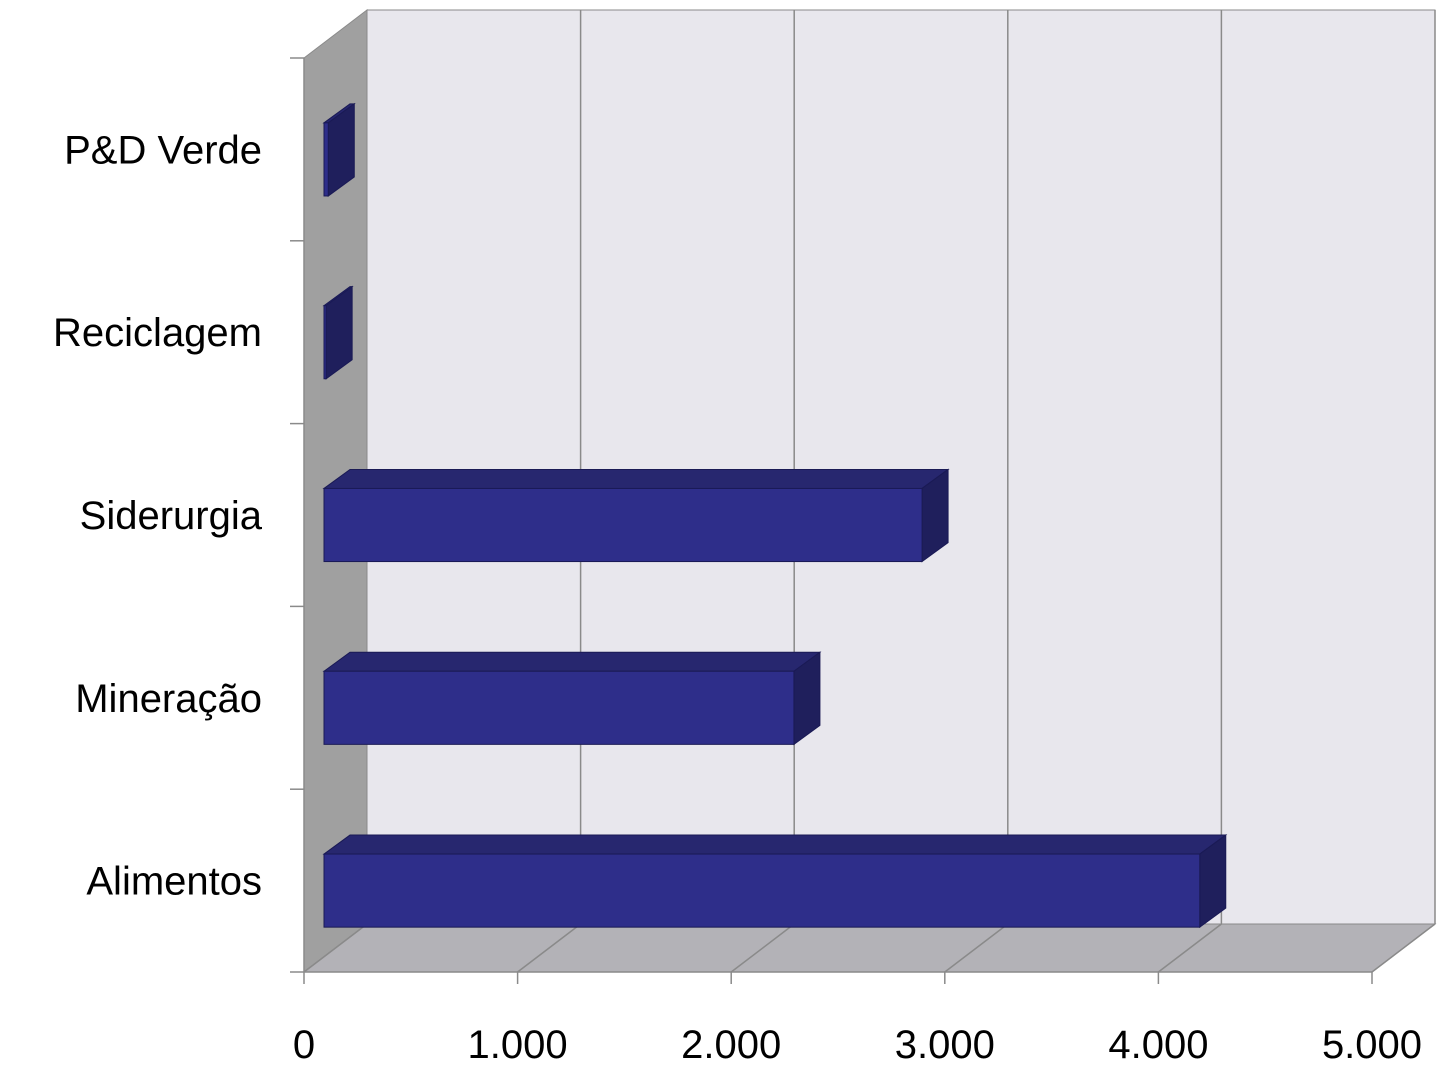  Describe the element at coordinates (1158, 1044) in the screenshot. I see `x-tick-label: 4.000` at that location.